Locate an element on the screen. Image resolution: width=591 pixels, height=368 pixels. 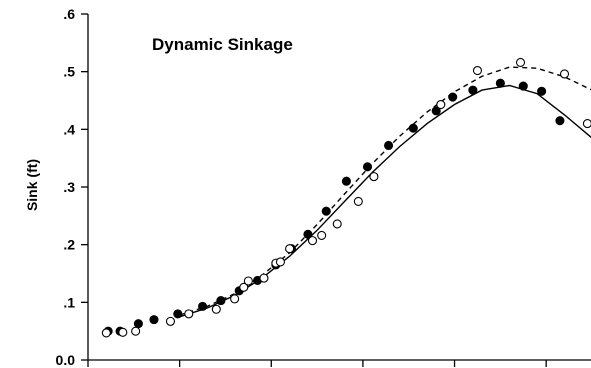
y-tick-label: 0.0 is located at coordinates (66, 360).